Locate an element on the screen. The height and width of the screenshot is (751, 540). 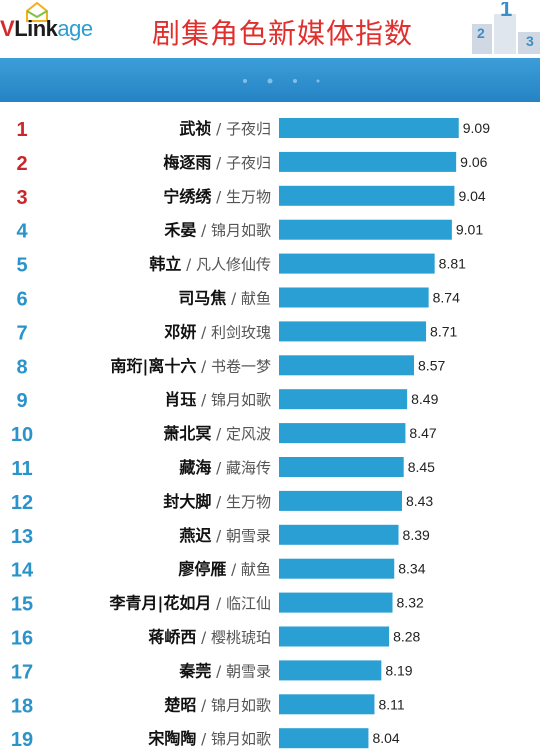
value-label: 8.45 is located at coordinates (421, 467).